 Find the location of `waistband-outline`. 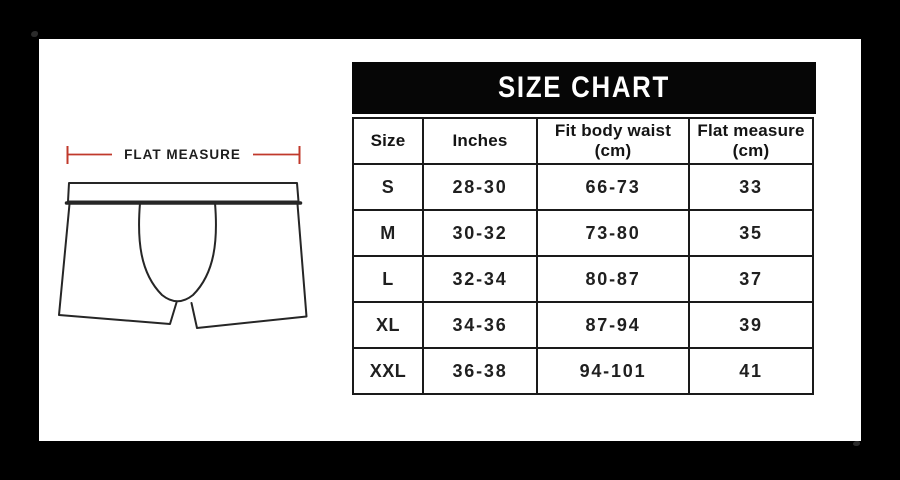

waistband-outline is located at coordinates (183, 192).